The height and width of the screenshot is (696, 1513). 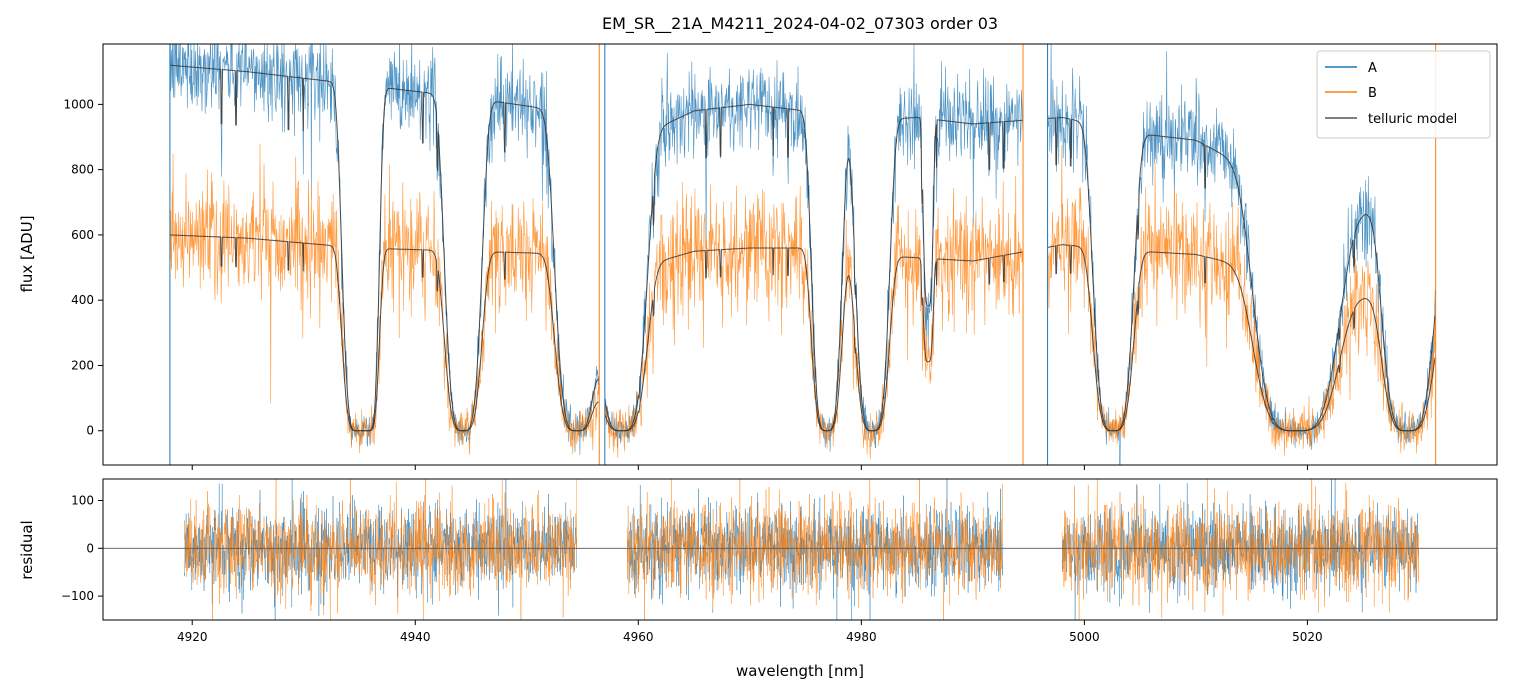 What do you see at coordinates (83, 267) in the screenshot?
I see `top-y-ticks: 0 200 400 600 800 1000` at bounding box center [83, 267].